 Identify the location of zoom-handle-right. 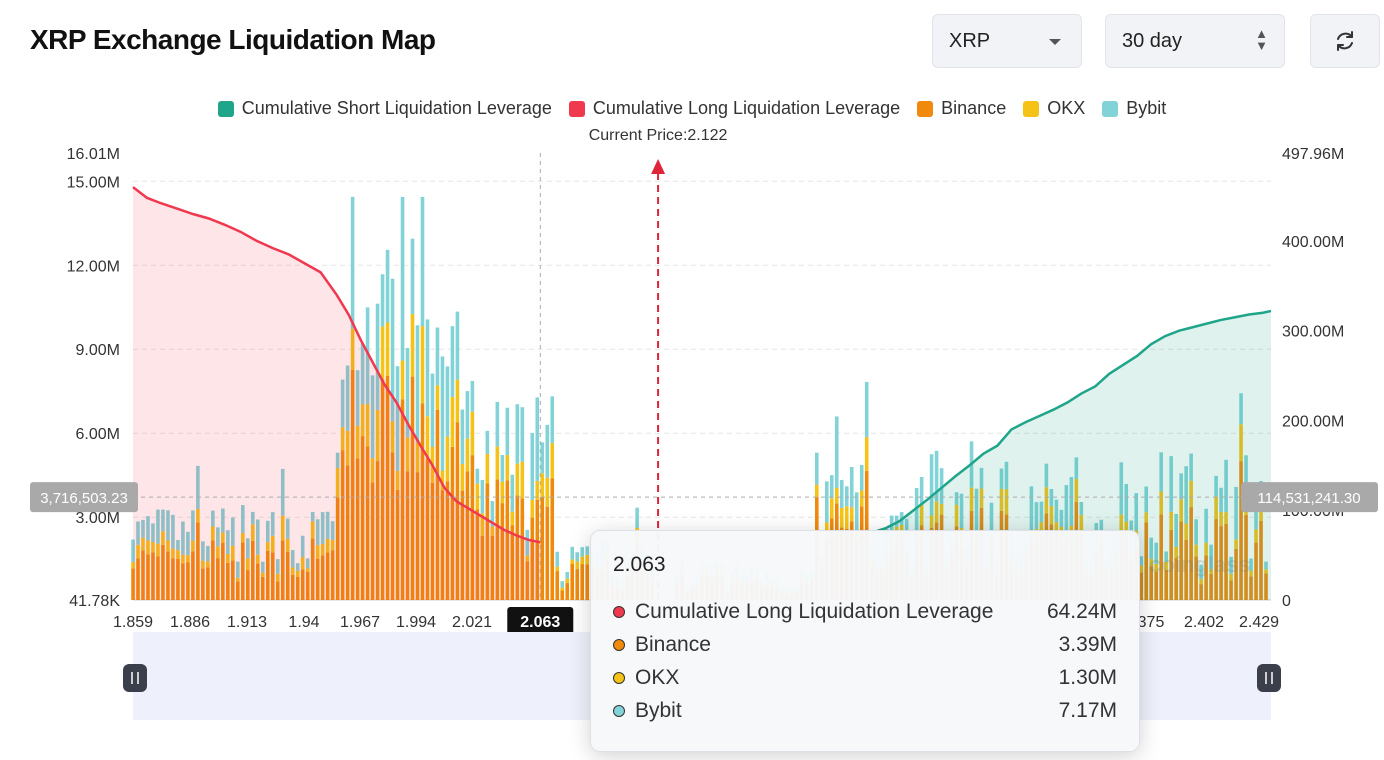
(1269, 678).